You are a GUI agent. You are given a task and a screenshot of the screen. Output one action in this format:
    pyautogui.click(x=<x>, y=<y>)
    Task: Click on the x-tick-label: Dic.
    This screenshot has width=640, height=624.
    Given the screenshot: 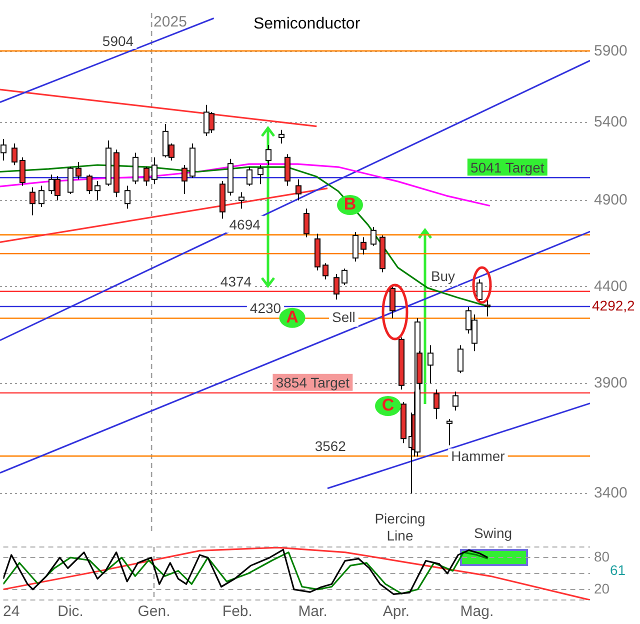 What is the action you would take?
    pyautogui.click(x=71, y=611)
    